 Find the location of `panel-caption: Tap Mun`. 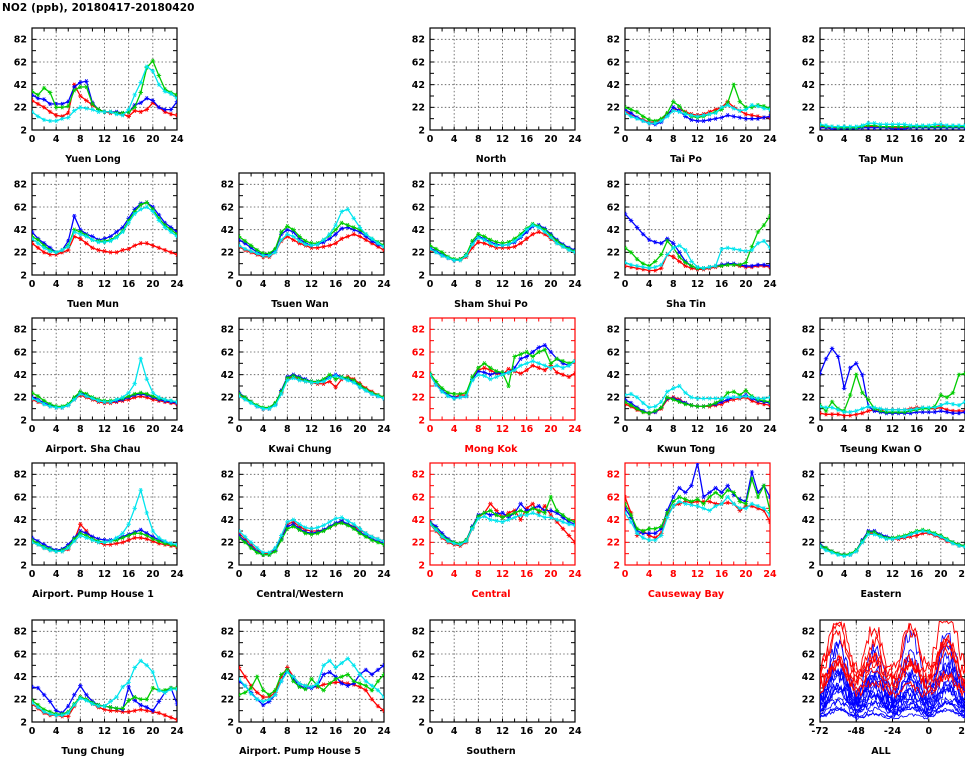

panel-caption: Tap Mun is located at coordinates (881, 159).